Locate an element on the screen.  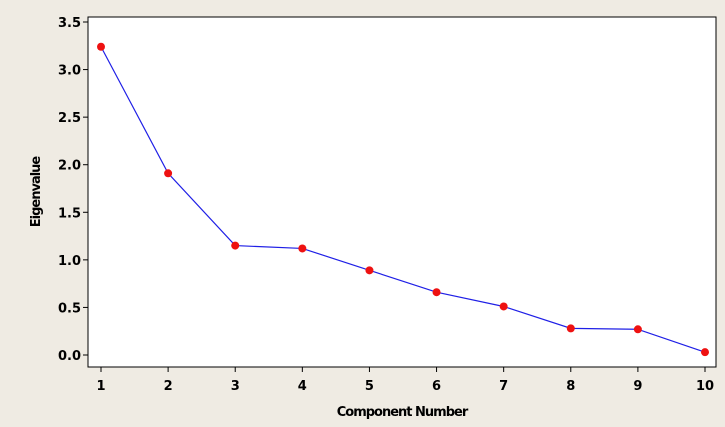
x-tick-label: 6 is located at coordinates (436, 386).